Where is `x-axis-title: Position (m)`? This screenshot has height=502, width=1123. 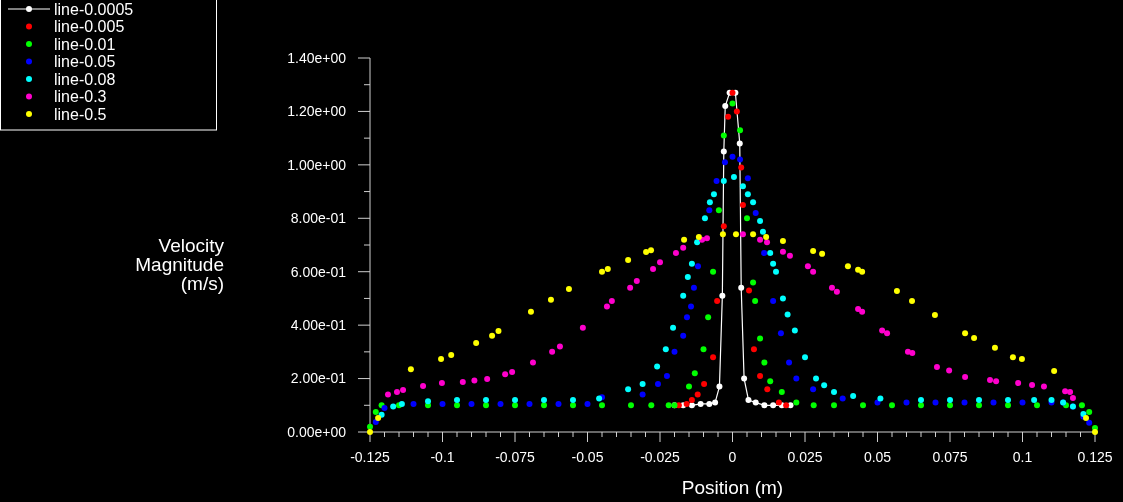
x-axis-title: Position (m) is located at coordinates (732, 487).